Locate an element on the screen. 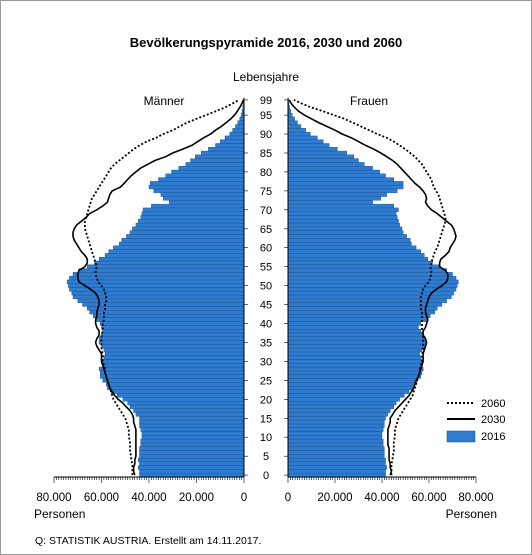 Image resolution: width=532 pixels, height=555 pixels. y-tick-label: 55 is located at coordinates (266, 268).